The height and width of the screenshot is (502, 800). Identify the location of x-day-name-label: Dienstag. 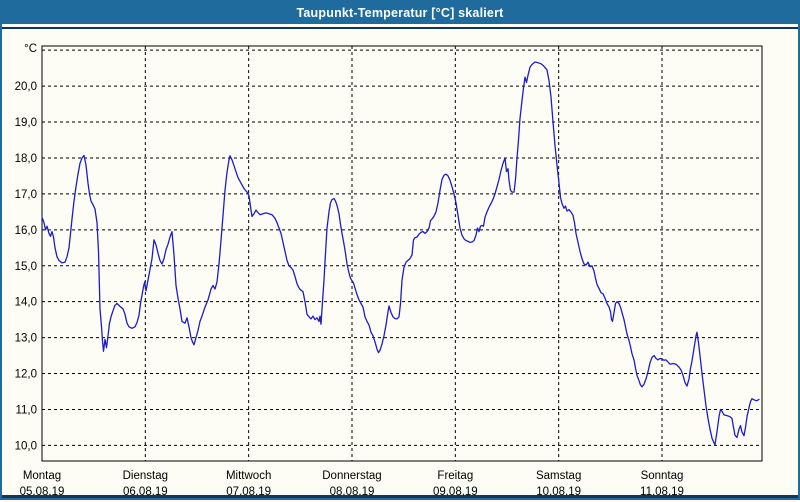
(145, 476).